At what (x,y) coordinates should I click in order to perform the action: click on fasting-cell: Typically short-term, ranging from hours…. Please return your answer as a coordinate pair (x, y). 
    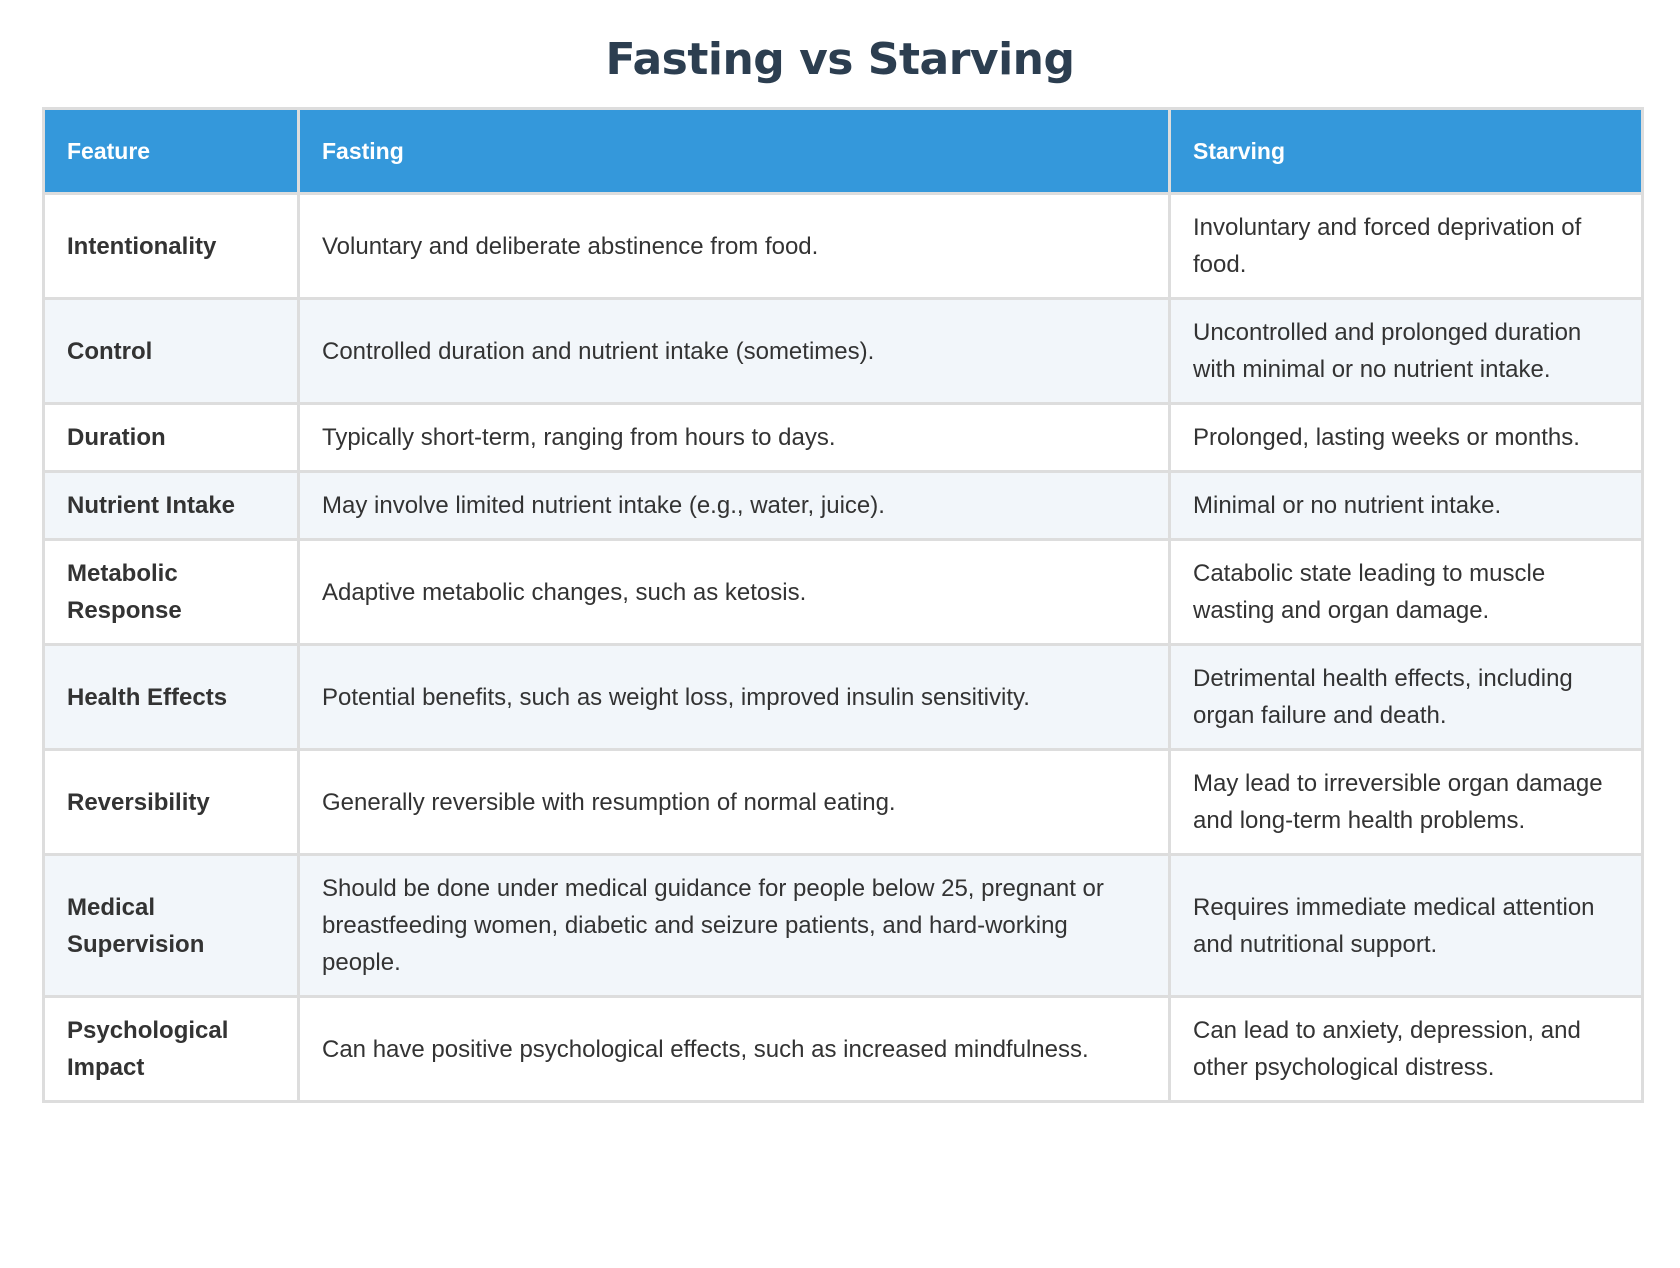
    Looking at the image, I should click on (734, 437).